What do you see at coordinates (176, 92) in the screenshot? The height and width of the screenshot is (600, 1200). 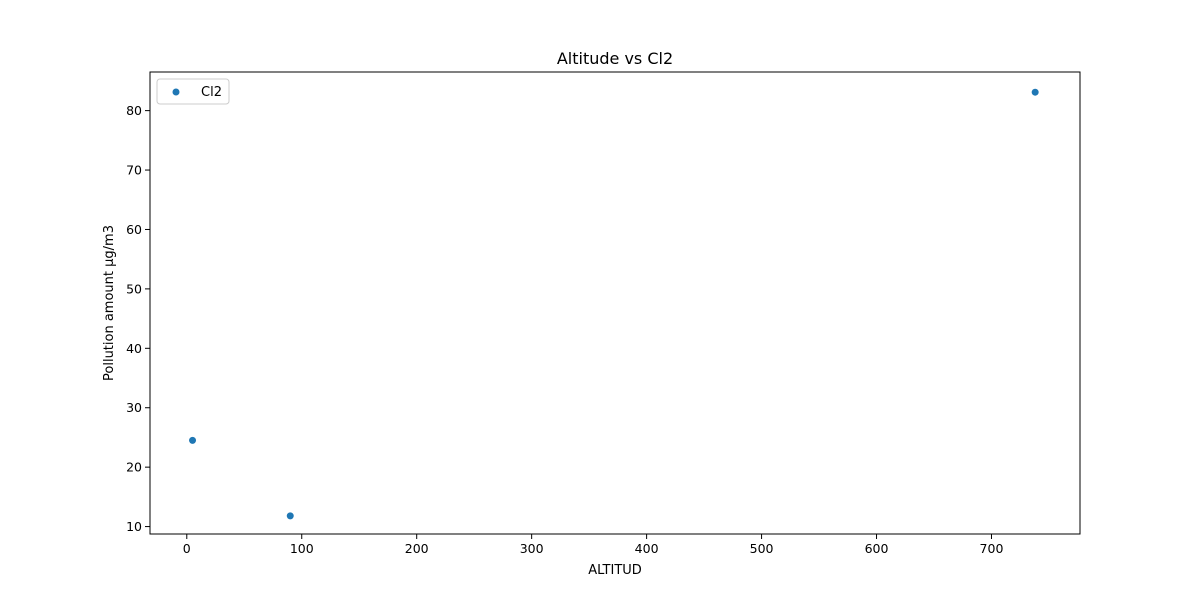 I see `legend-marker-cl2` at bounding box center [176, 92].